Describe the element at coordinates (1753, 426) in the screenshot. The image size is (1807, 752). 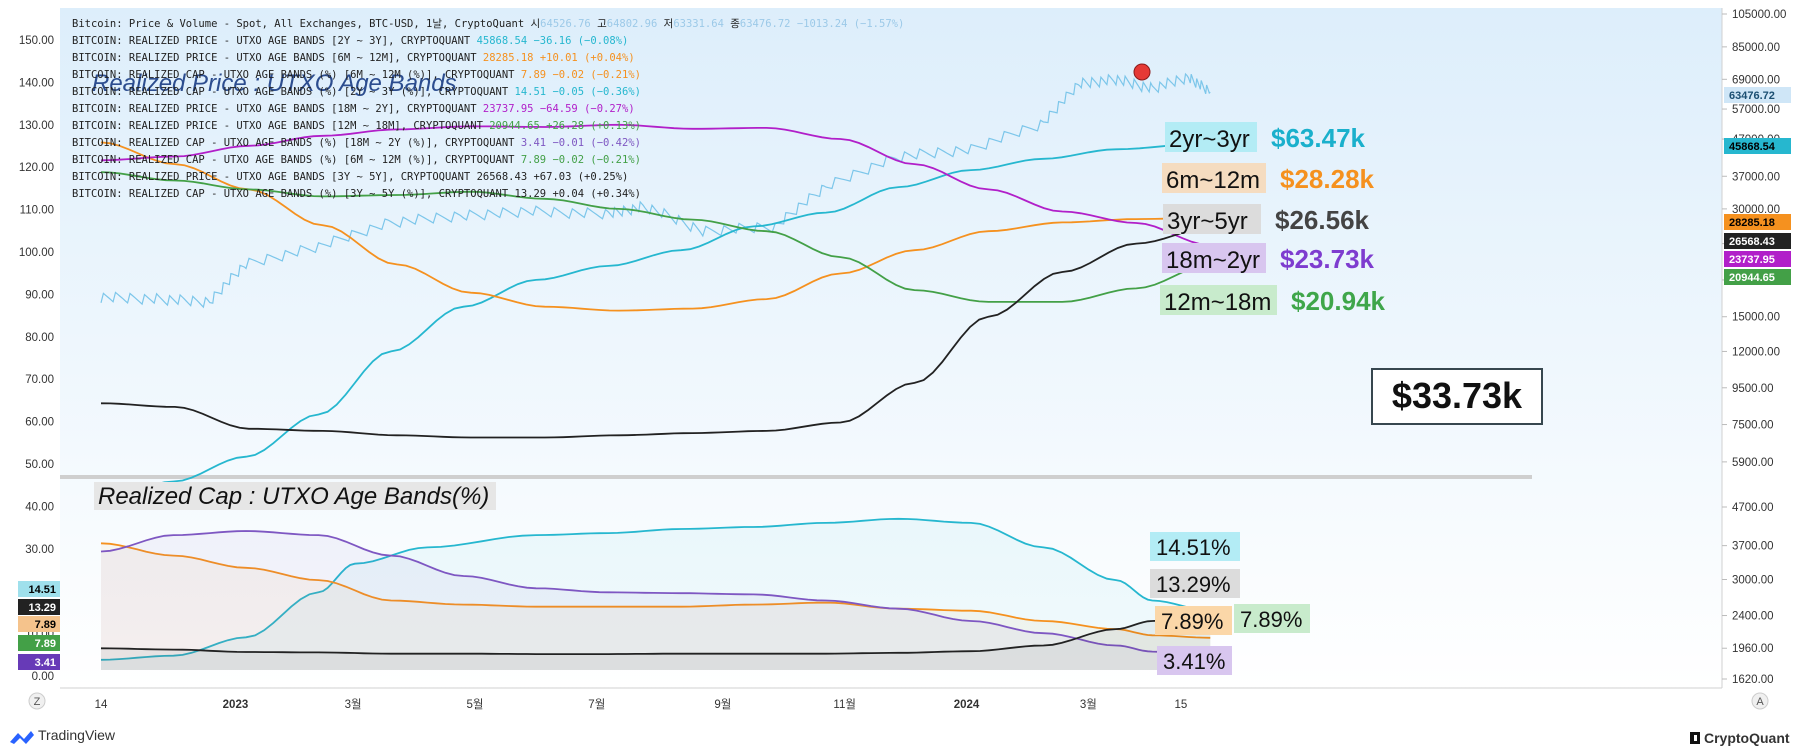
I see `right-tick-label: 7500.00` at that location.